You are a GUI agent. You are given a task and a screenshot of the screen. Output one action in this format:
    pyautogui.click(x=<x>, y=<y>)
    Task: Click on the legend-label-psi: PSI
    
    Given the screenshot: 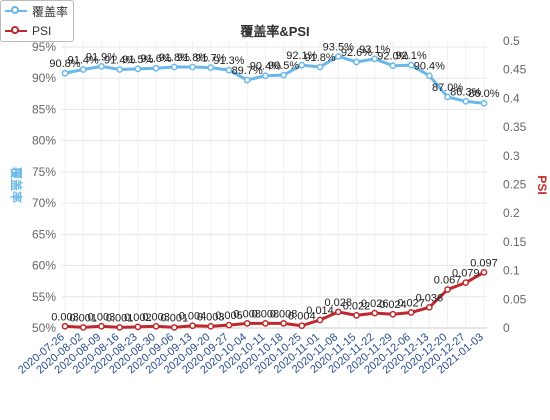 What is the action you would take?
    pyautogui.click(x=41, y=31)
    